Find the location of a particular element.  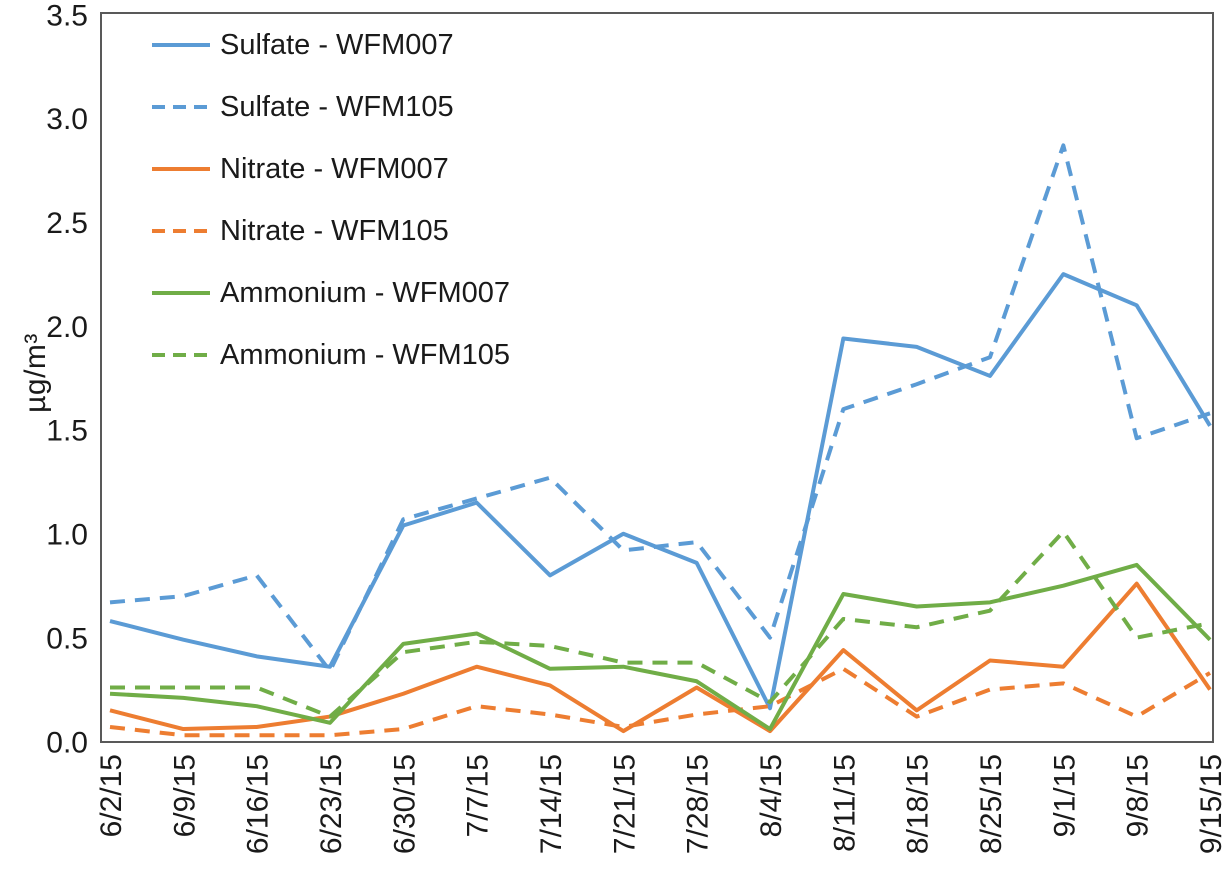

x-tick-label: 6/30/15 is located at coordinates (404, 804).